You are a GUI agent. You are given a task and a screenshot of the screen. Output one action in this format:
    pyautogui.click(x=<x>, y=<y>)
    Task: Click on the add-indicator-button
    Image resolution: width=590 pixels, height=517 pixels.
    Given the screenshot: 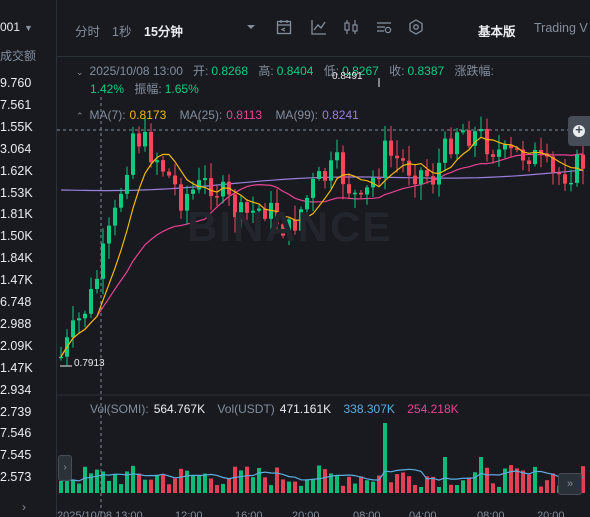 What is the action you would take?
    pyautogui.click(x=579, y=131)
    